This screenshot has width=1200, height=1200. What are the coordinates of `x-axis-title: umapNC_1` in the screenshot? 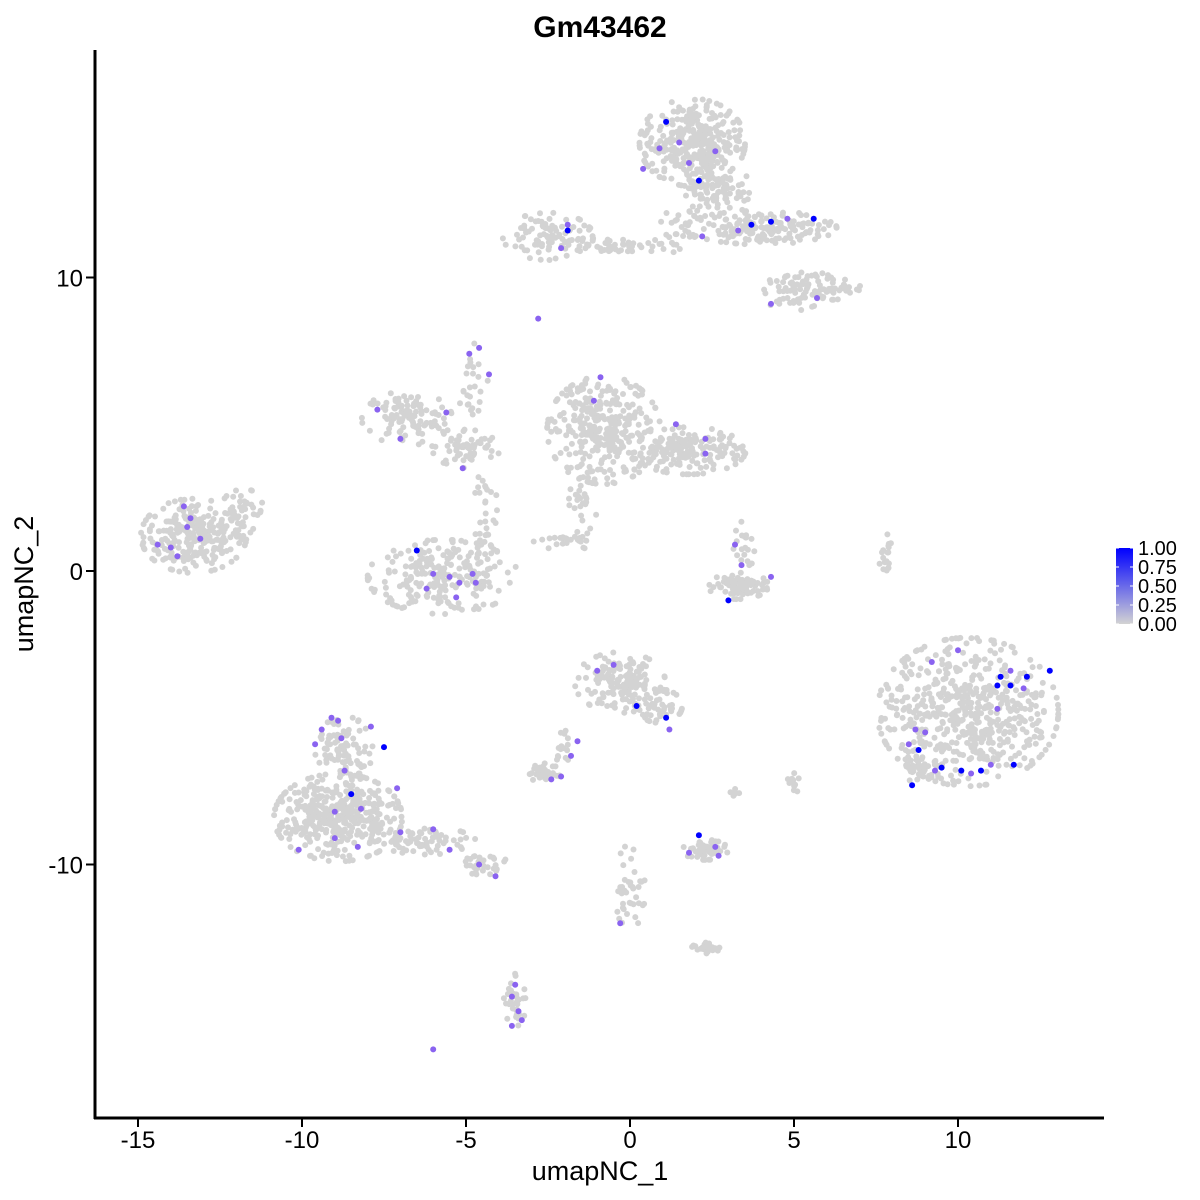 It's located at (600, 1171).